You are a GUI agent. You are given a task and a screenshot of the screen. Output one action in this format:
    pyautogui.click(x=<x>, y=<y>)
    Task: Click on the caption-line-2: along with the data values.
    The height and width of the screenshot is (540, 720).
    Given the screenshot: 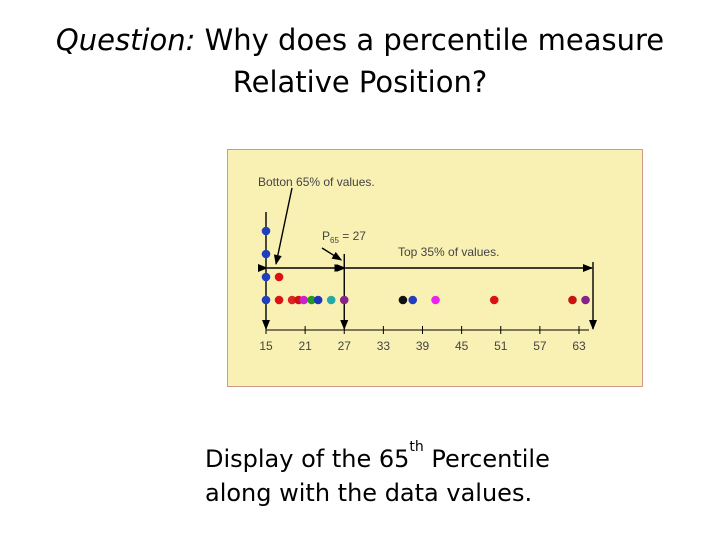 What is the action you would take?
    pyautogui.click(x=369, y=493)
    